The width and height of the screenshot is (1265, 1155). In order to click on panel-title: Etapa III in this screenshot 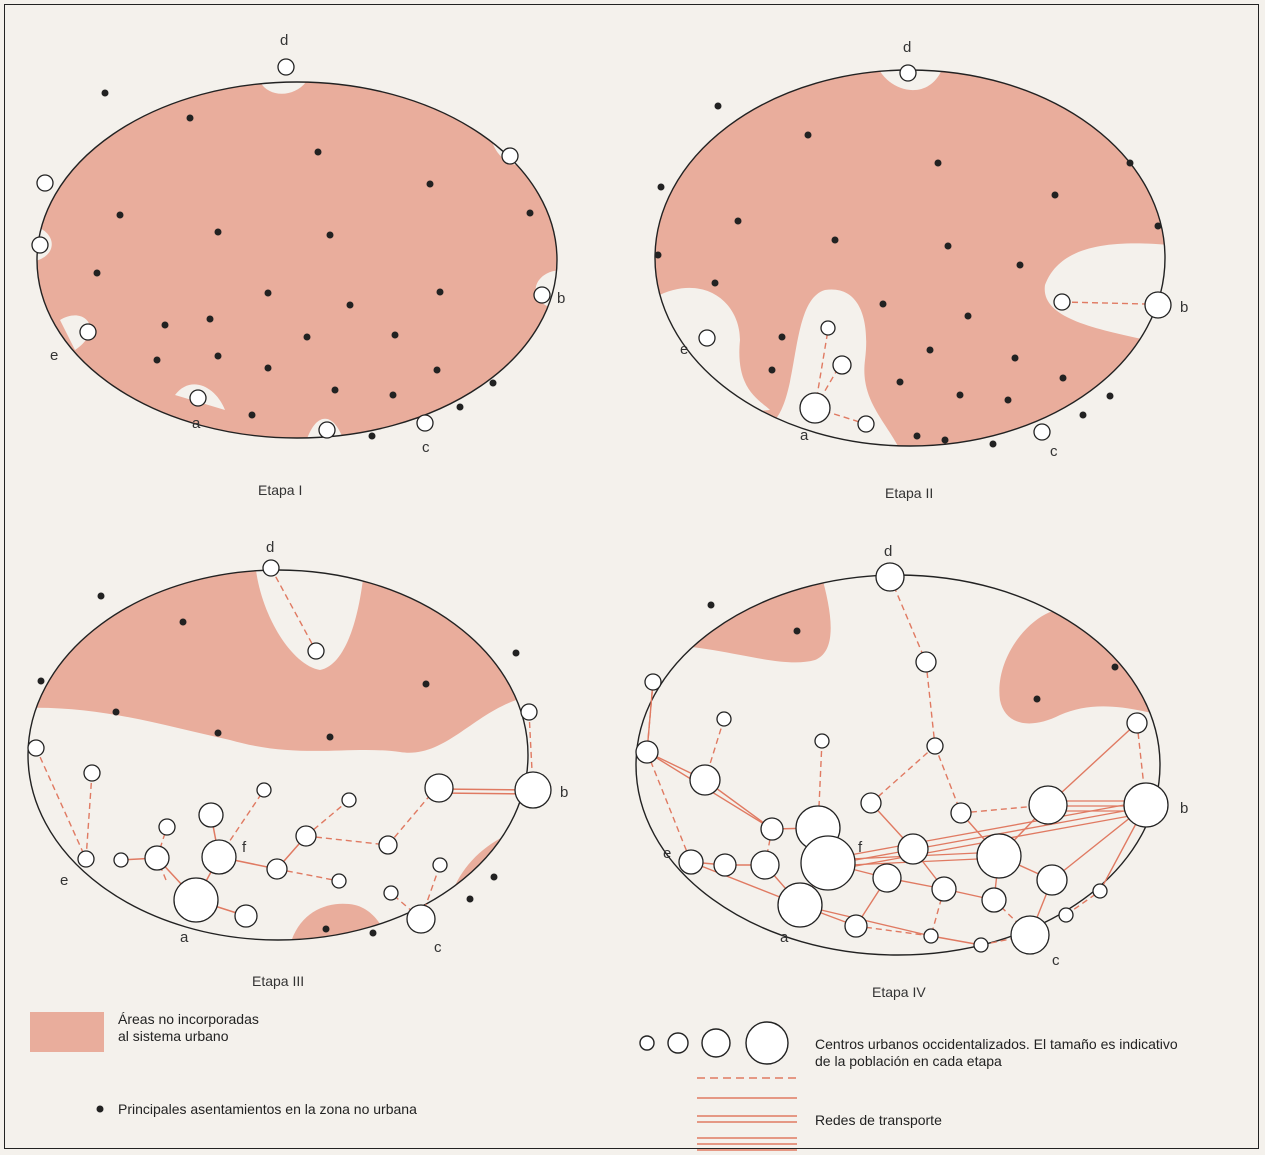, I will do `click(278, 981)`.